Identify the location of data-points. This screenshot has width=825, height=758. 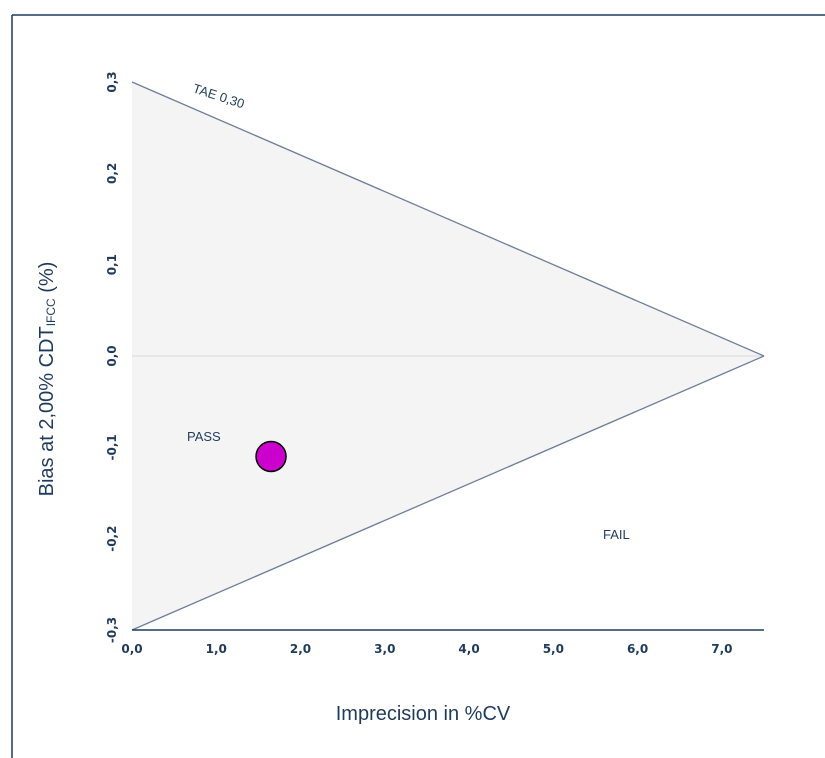
(271, 456).